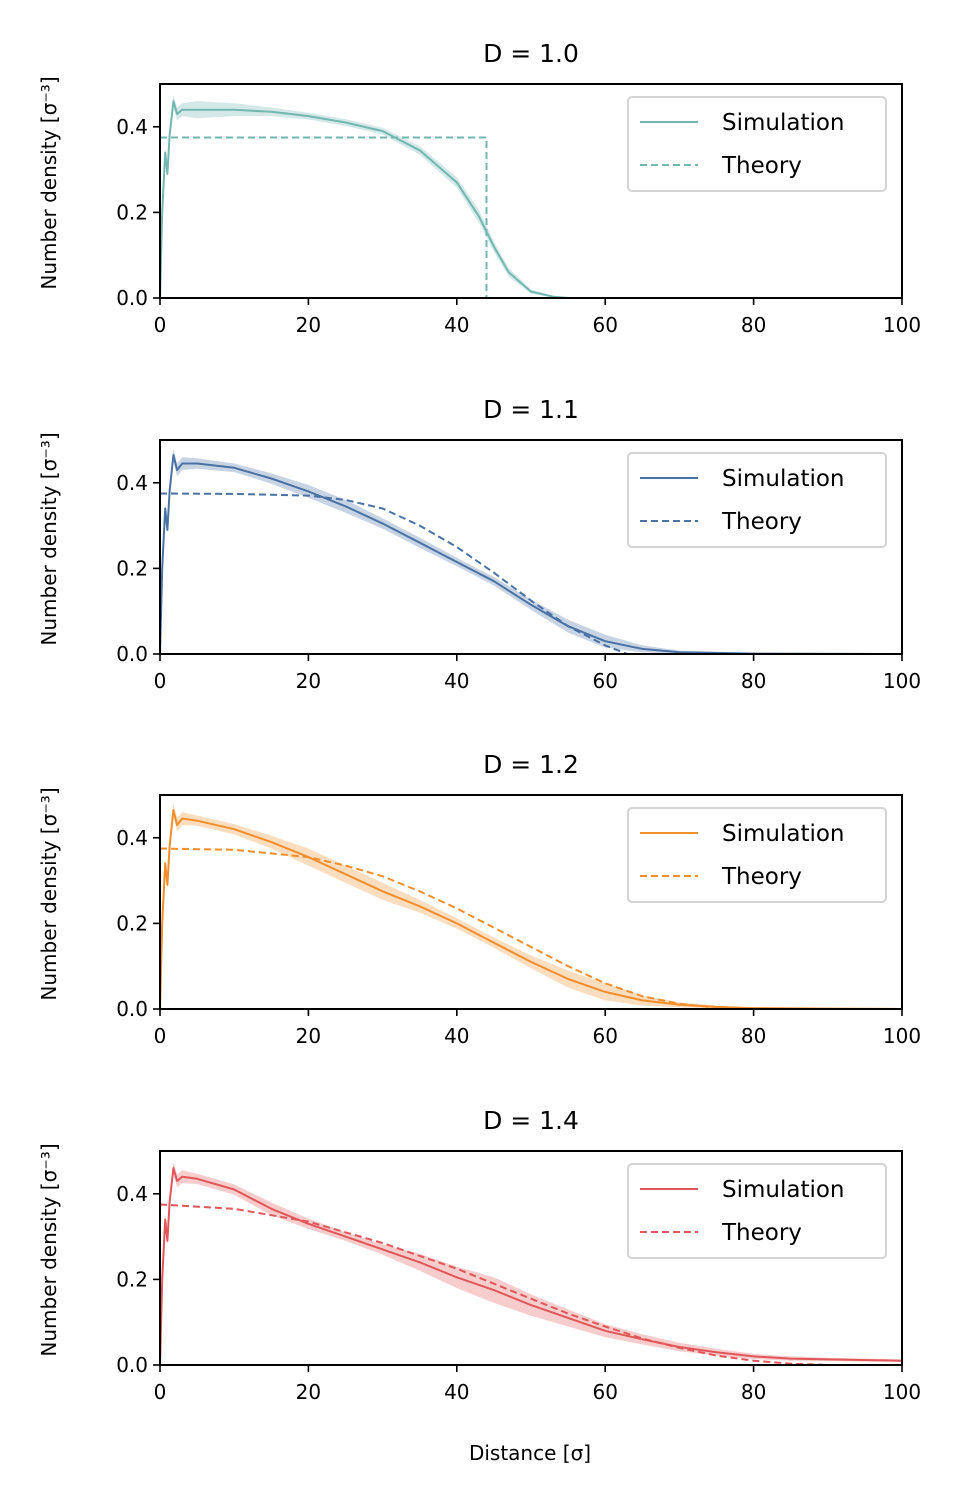  What do you see at coordinates (531, 53) in the screenshot?
I see `panel-title: D = 1.0` at bounding box center [531, 53].